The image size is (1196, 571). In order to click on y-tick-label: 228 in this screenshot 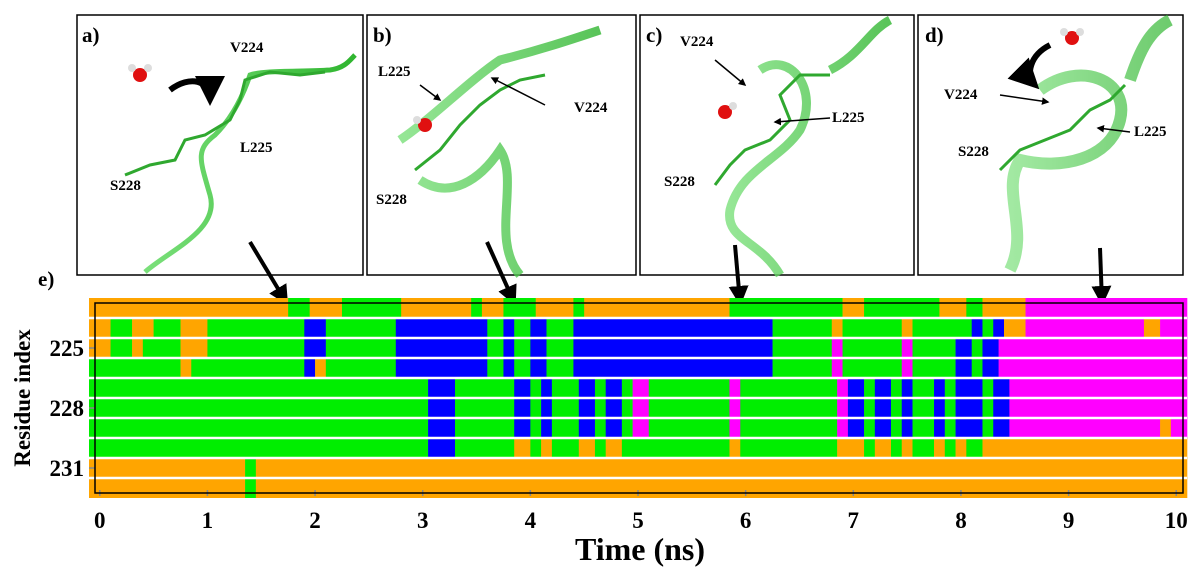, I will do `click(67, 408)`.